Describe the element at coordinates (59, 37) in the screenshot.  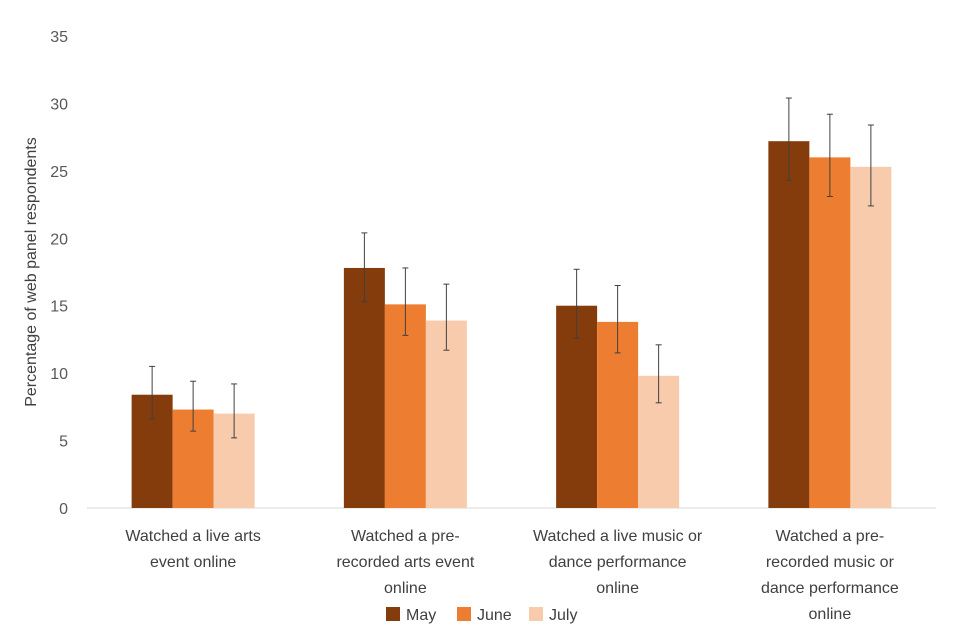
I see `y-tick-label: 35` at that location.